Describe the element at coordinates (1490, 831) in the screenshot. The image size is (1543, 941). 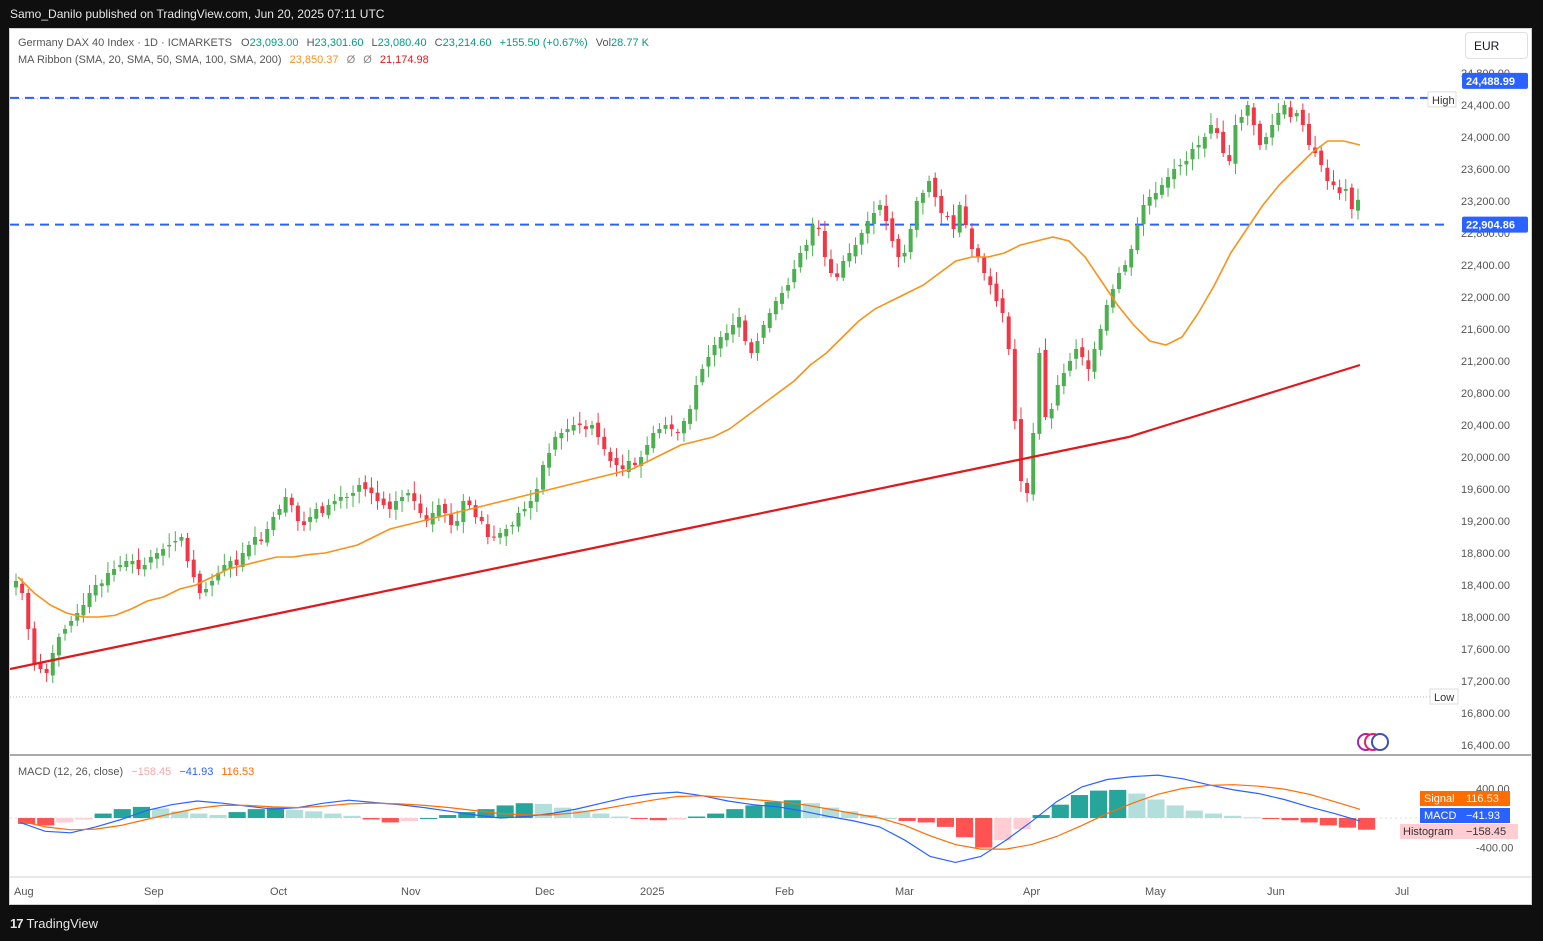
I see `histogram-tag-value-bg` at that location.